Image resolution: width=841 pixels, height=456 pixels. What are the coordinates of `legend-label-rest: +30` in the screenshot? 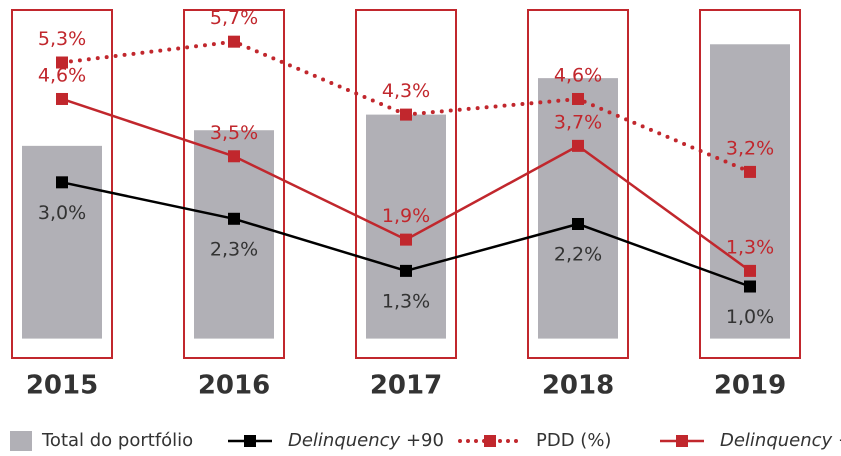 It's located at (836, 440).